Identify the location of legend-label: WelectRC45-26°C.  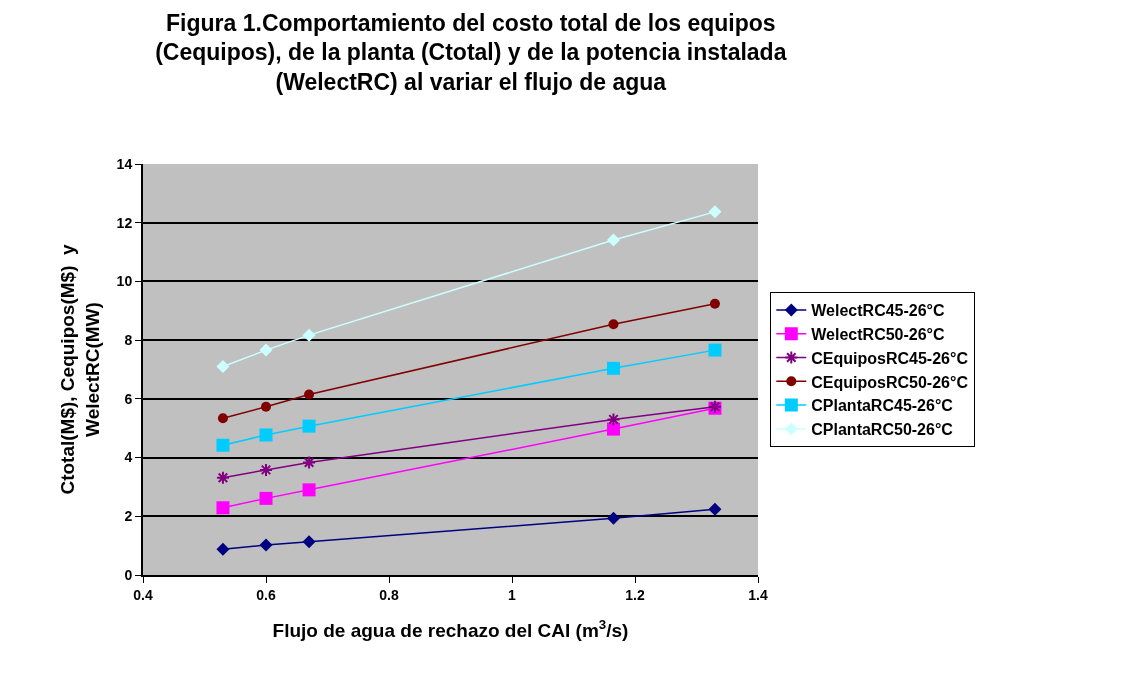
(878, 311).